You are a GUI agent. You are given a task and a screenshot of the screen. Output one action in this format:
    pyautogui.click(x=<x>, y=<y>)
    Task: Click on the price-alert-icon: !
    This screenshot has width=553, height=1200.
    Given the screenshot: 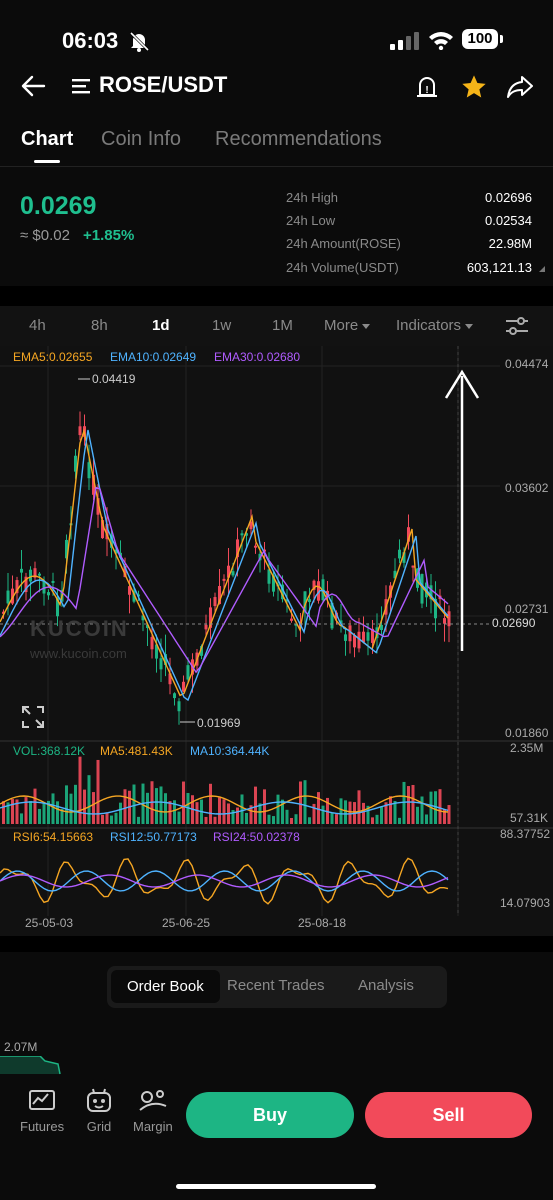 What is the action you would take?
    pyautogui.click(x=427, y=87)
    